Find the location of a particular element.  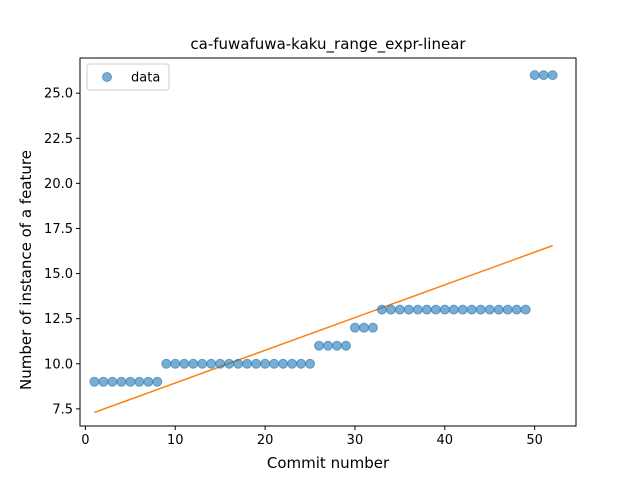

x-tick-label: 30 is located at coordinates (355, 440).